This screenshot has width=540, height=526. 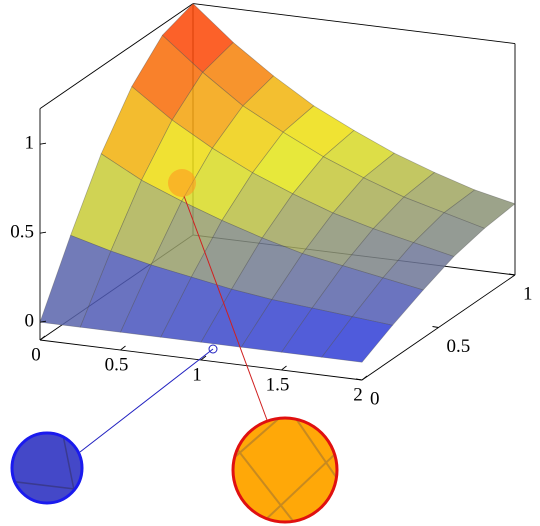 What do you see at coordinates (459, 346) in the screenshot?
I see `y-tick-label: 0.5` at bounding box center [459, 346].